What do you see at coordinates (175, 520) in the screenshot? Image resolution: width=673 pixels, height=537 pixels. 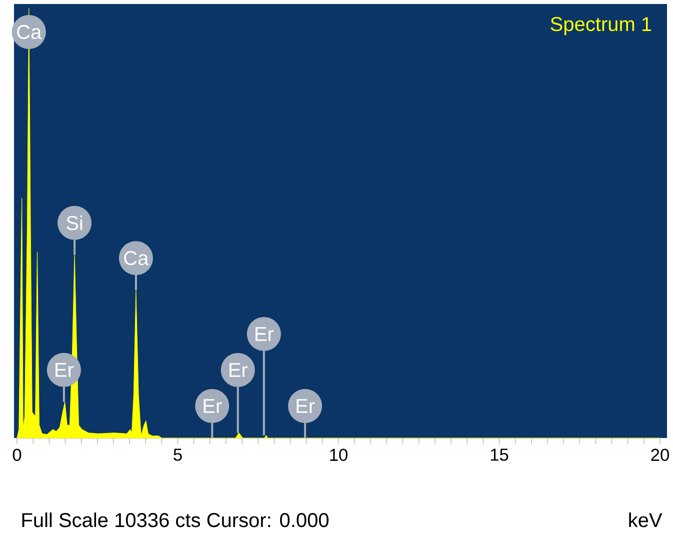 I see `text: Full Scale 10336 cts Cursor: 0.000` at bounding box center [175, 520].